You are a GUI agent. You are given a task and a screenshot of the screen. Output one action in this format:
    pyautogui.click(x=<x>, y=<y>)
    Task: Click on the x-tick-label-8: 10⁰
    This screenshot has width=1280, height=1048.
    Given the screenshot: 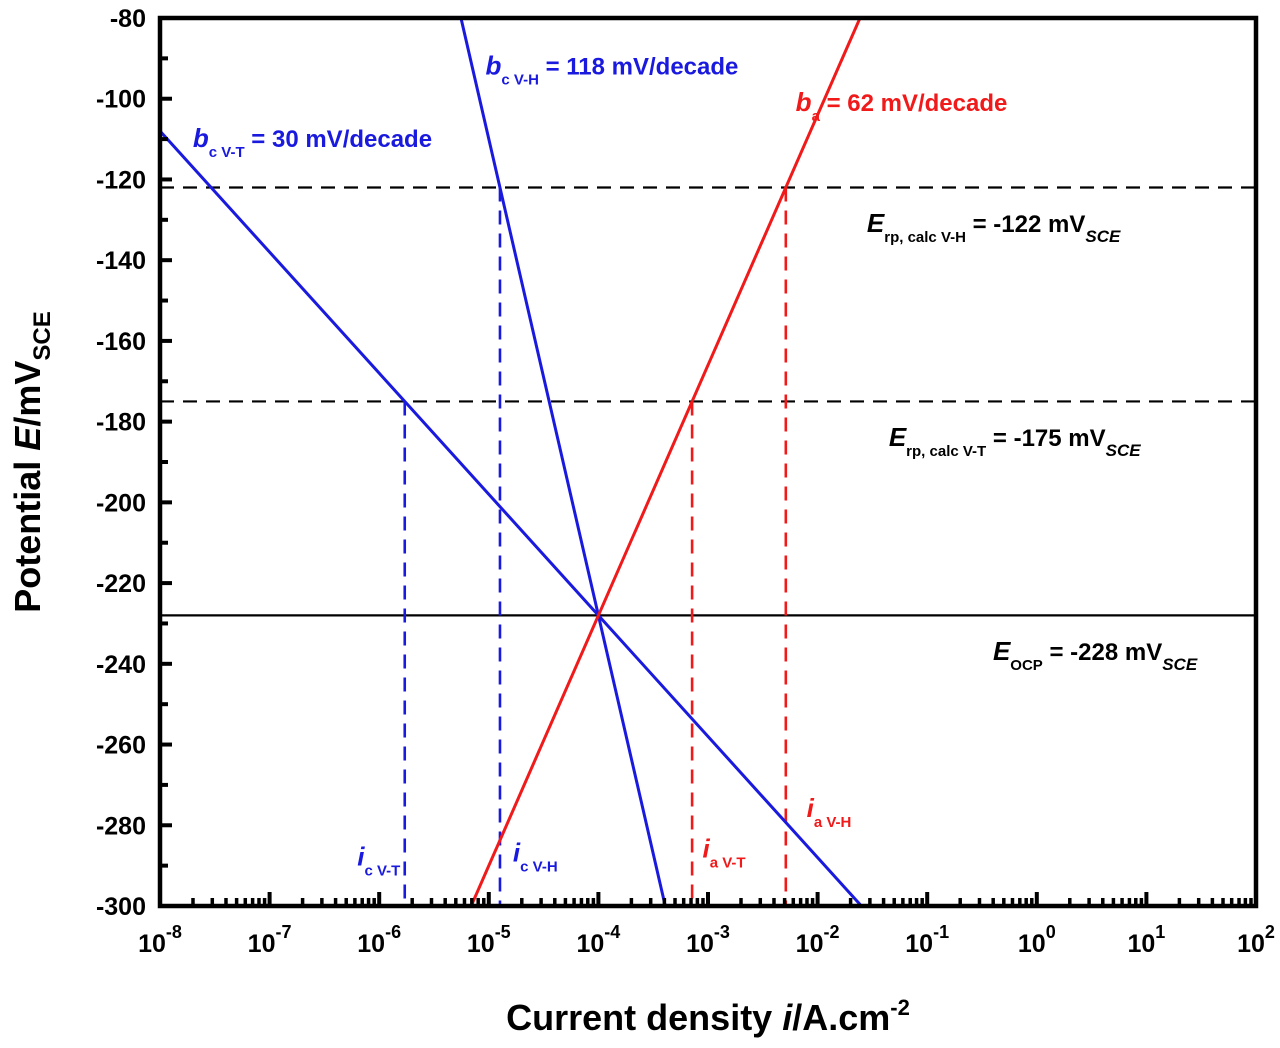 What is the action you would take?
    pyautogui.click(x=1037, y=940)
    